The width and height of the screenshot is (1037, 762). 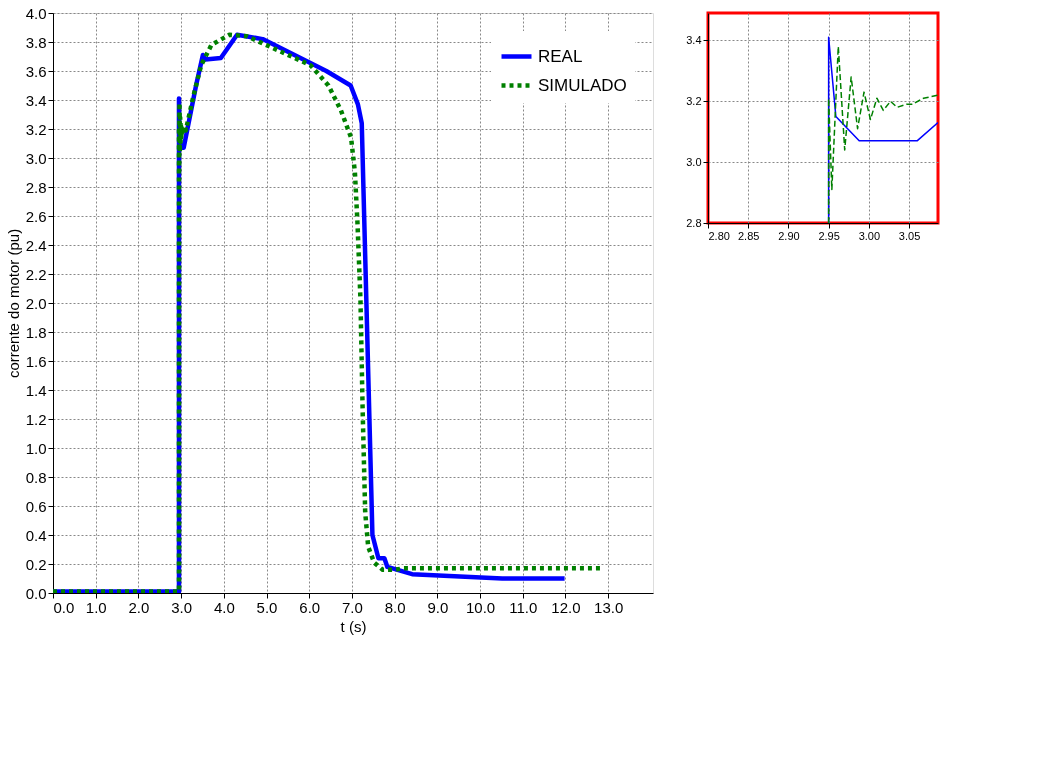 I want to click on legend-label: SIMULADO, so click(x=582, y=85).